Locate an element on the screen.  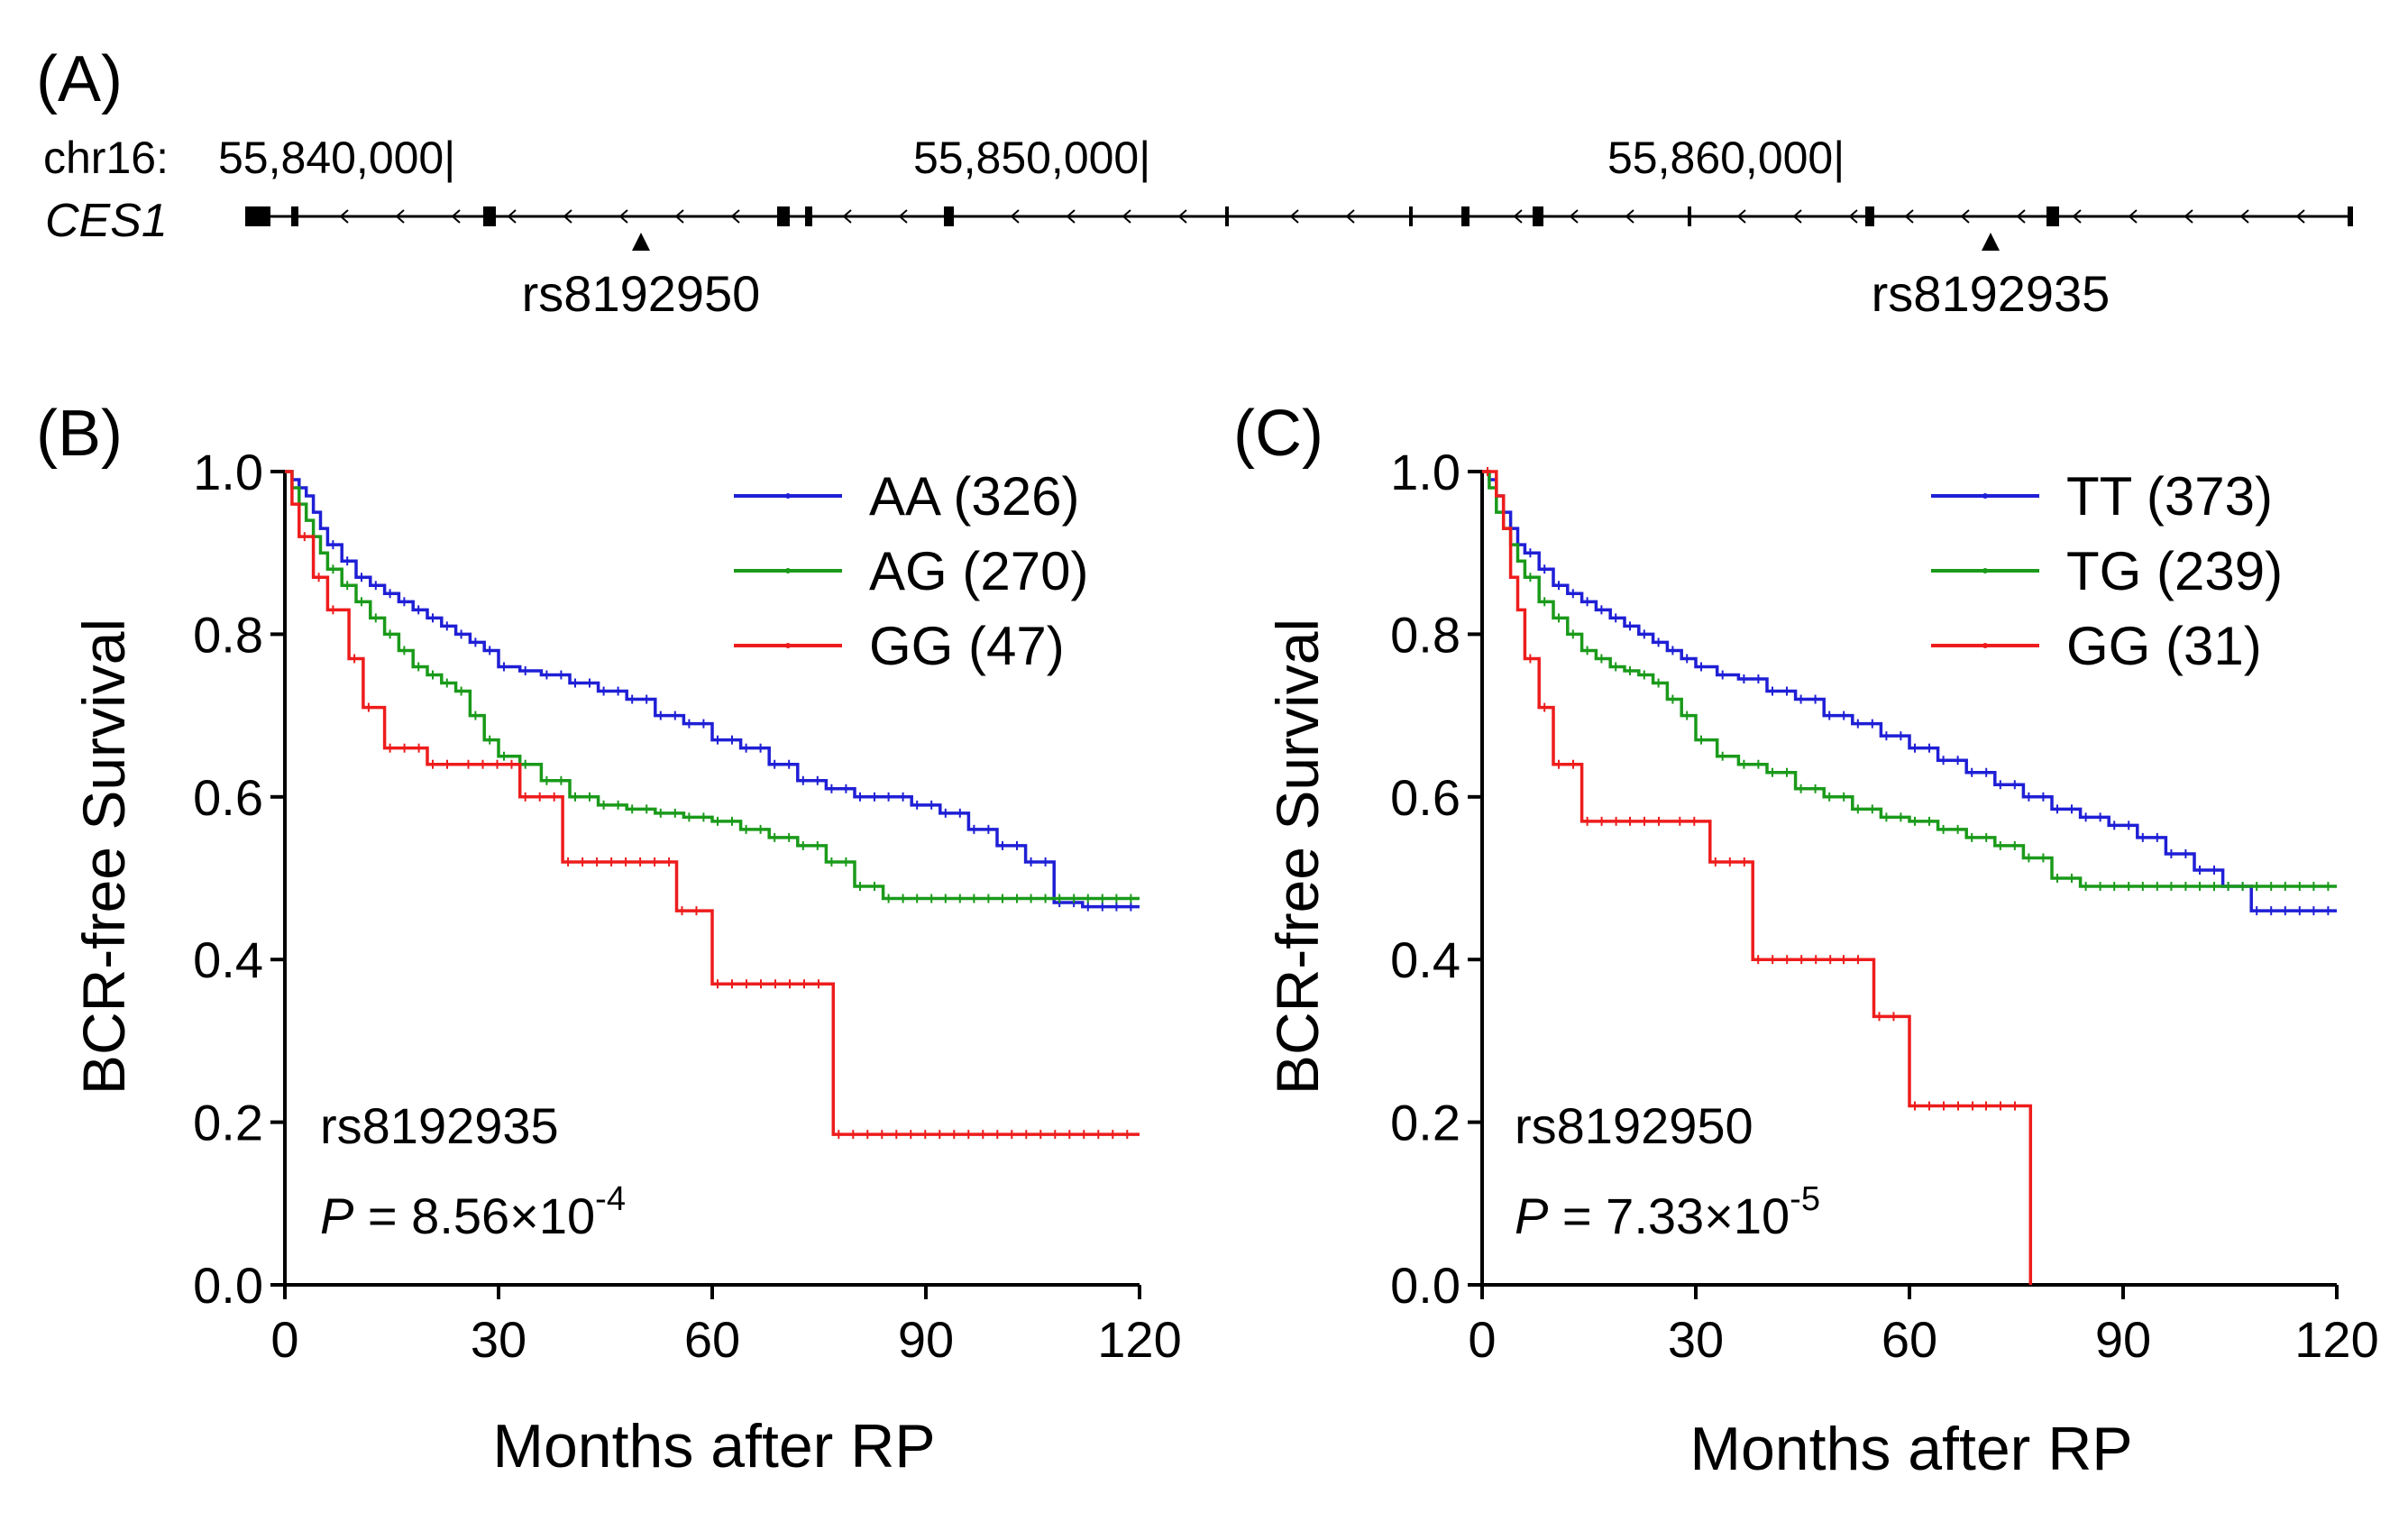
x-tick-label: 30 is located at coordinates (1696, 1339).